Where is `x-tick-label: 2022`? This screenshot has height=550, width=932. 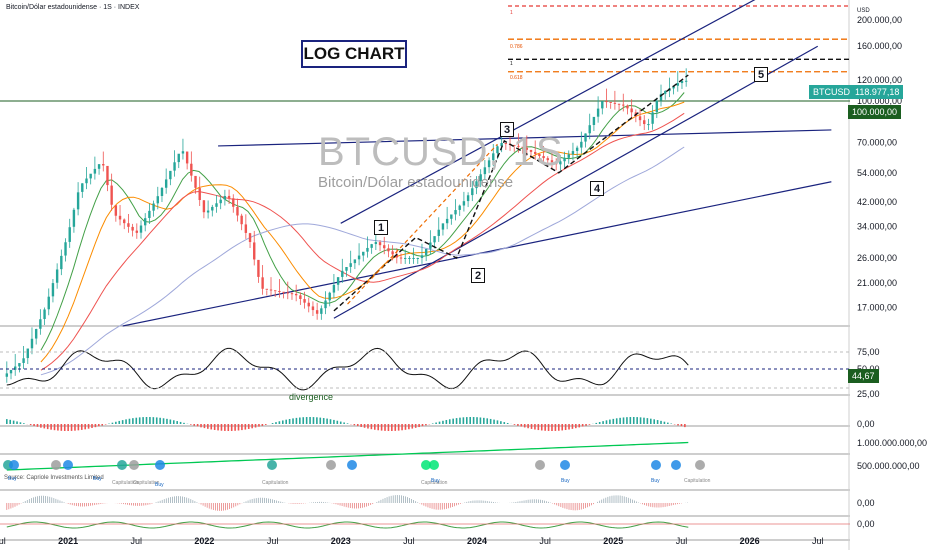 x-tick-label: 2022 is located at coordinates (204, 541).